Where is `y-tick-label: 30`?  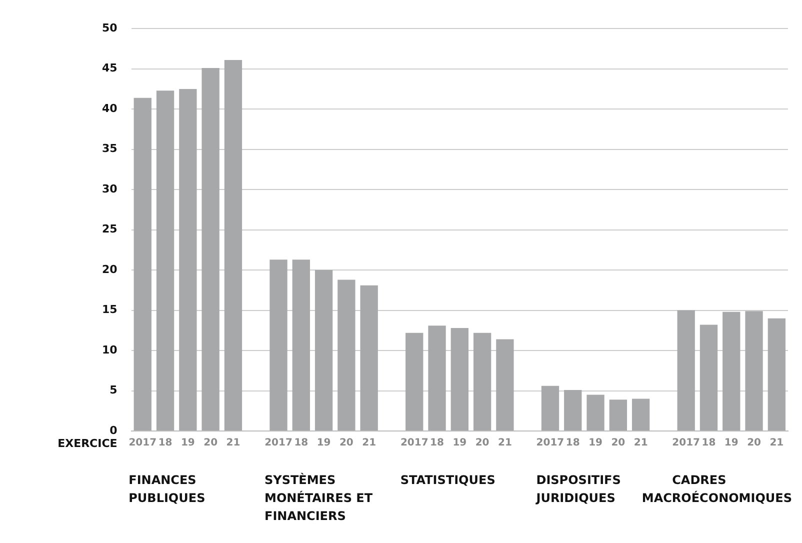
y-tick-label: 30 is located at coordinates (110, 189).